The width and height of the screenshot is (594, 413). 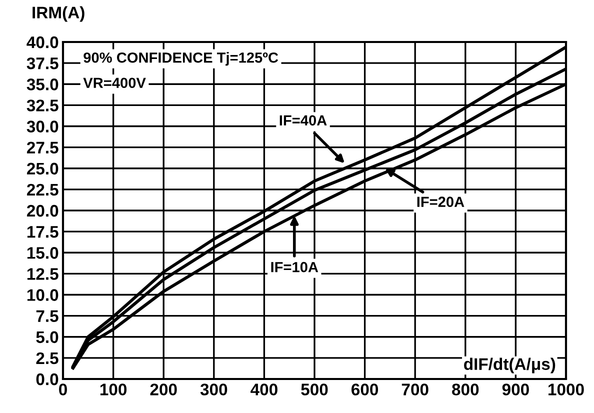 I want to click on annotation: VR=400V, so click(x=114, y=83).